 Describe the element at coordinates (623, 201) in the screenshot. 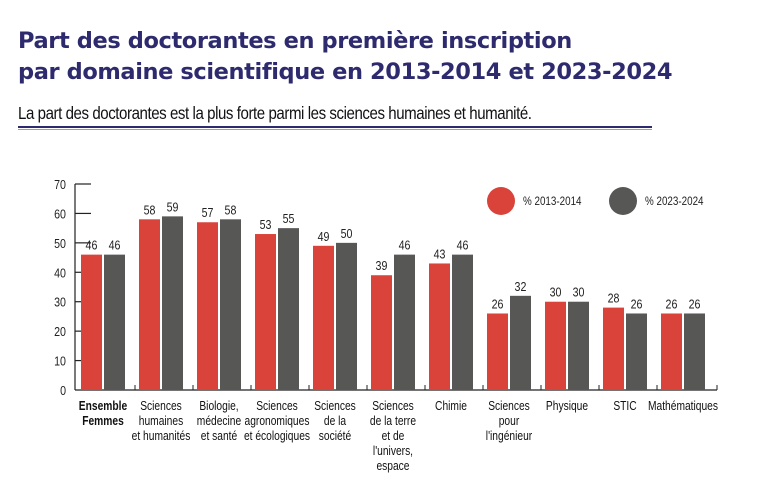

I see `legend-swatch-2023-2024` at that location.